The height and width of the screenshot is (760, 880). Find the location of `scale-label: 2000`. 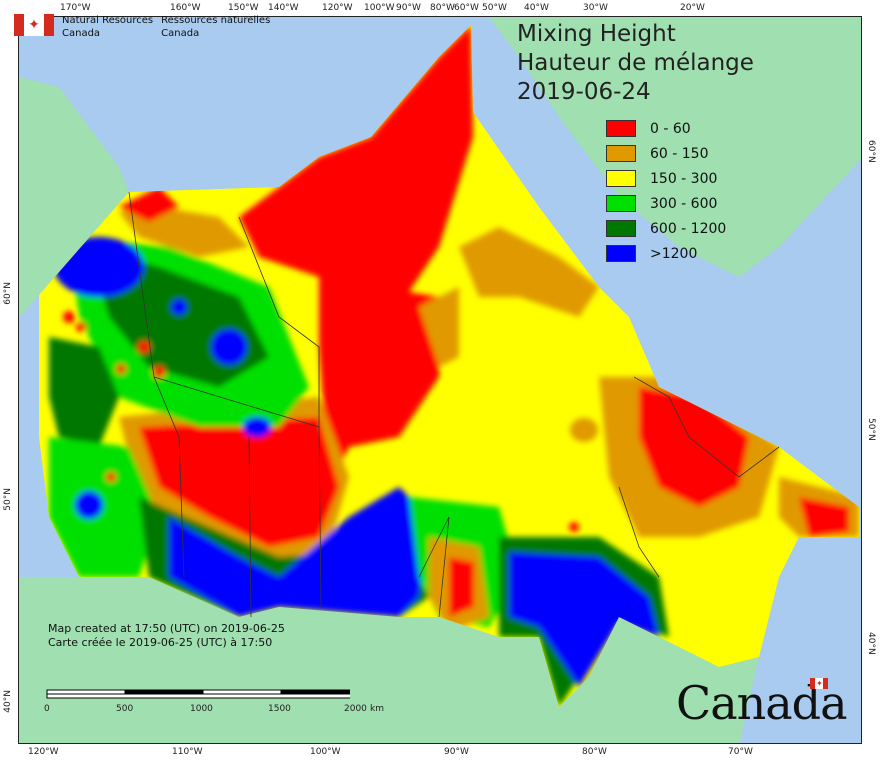

scale-label: 2000 is located at coordinates (355, 709).